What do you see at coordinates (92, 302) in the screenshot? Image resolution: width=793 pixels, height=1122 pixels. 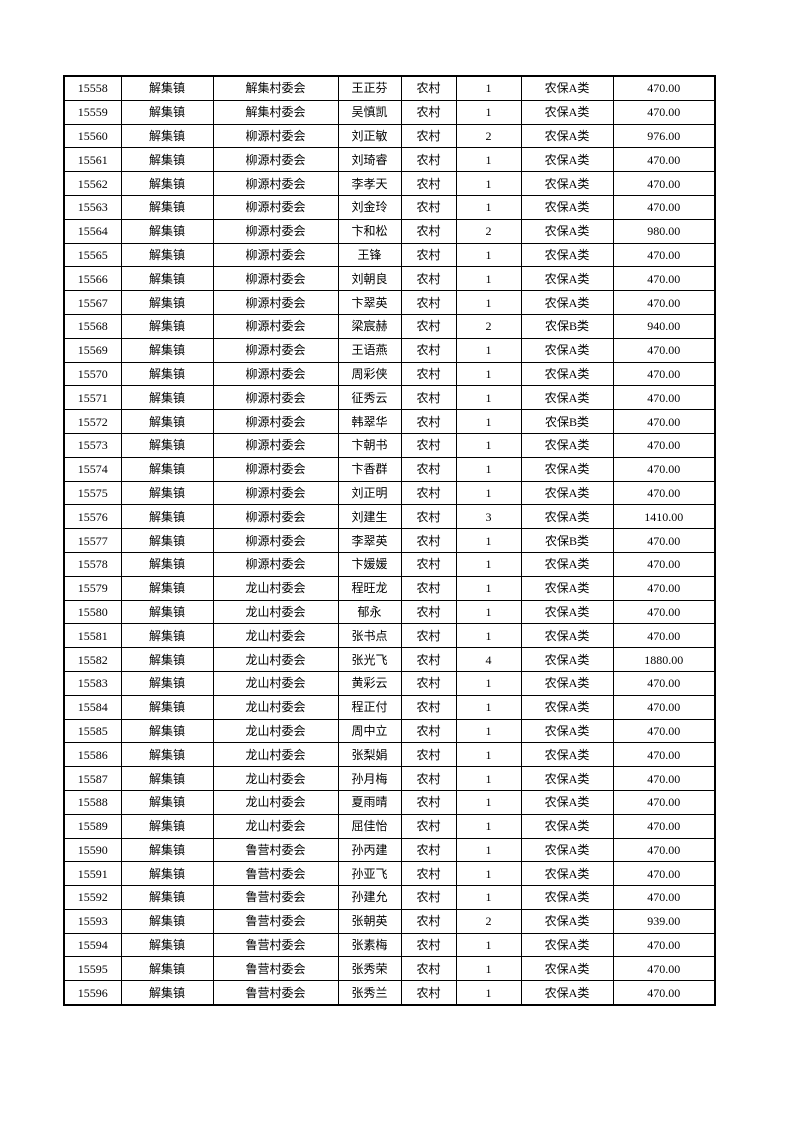 I see `table-cell: 15567` at bounding box center [92, 302].